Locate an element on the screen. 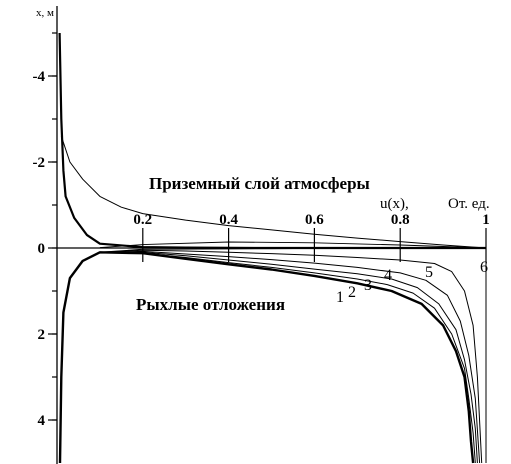  y-tick-label: 2 is located at coordinates (42, 335).